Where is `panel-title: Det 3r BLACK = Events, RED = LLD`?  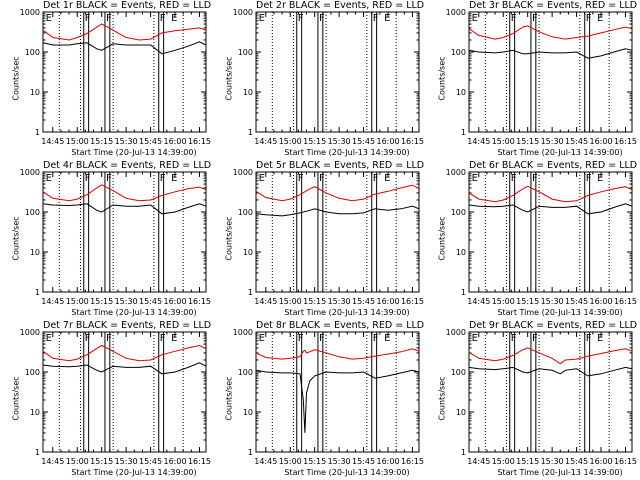 panel-title: Det 3r BLACK = Events, RED = LLD is located at coordinates (553, 5).